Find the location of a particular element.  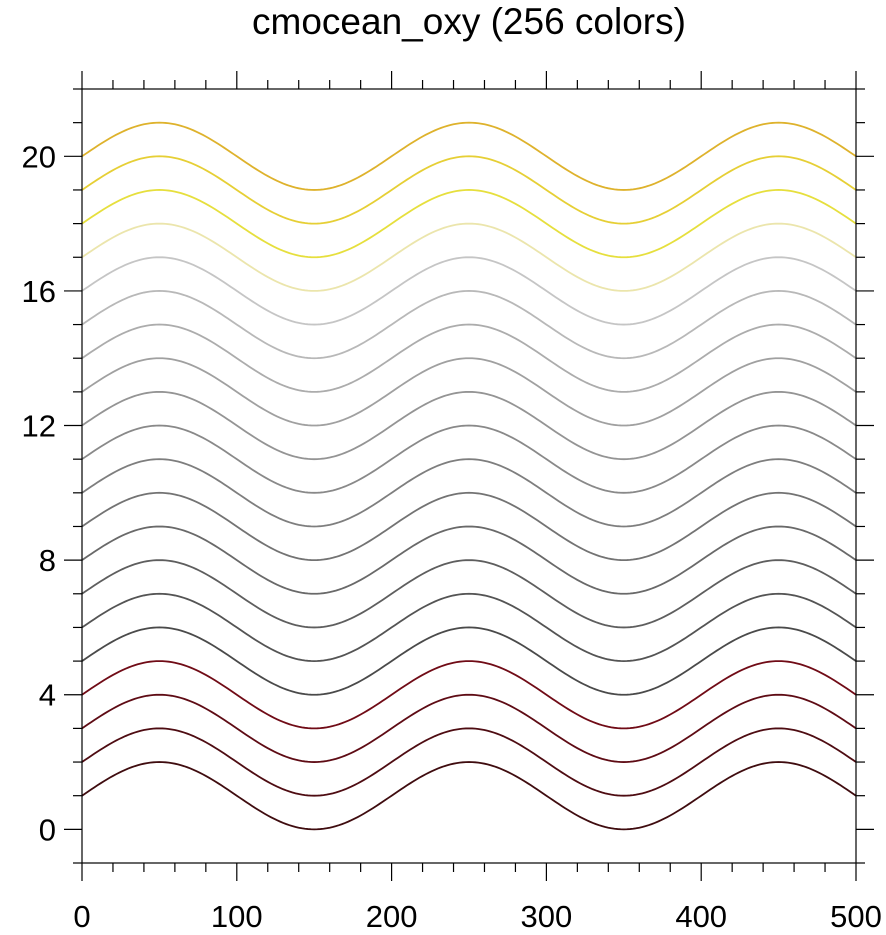

x-tick-label: 200 is located at coordinates (392, 916).